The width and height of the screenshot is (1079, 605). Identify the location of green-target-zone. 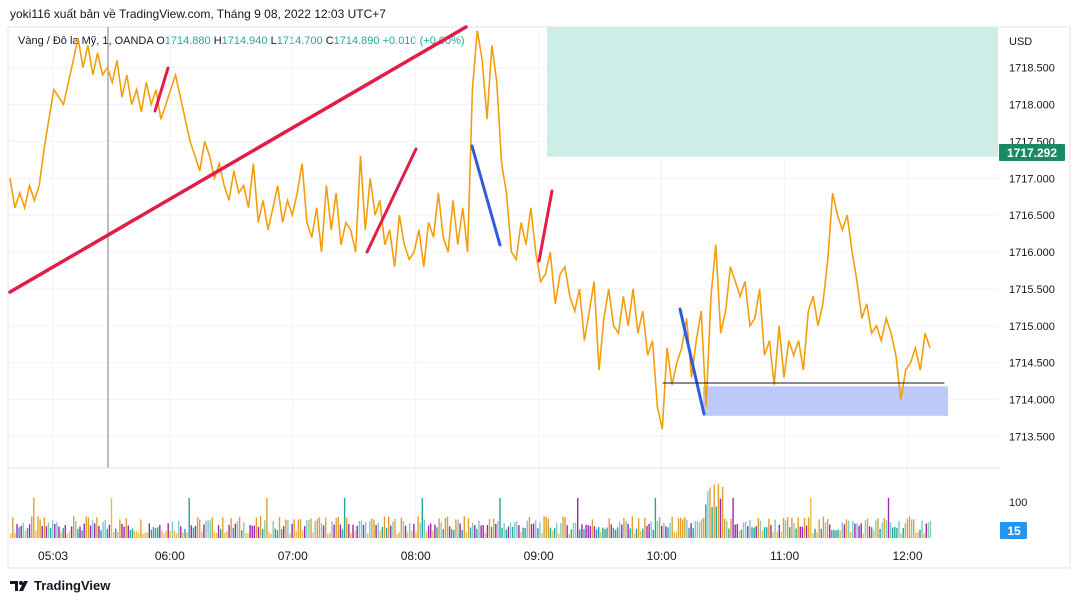
(772, 92).